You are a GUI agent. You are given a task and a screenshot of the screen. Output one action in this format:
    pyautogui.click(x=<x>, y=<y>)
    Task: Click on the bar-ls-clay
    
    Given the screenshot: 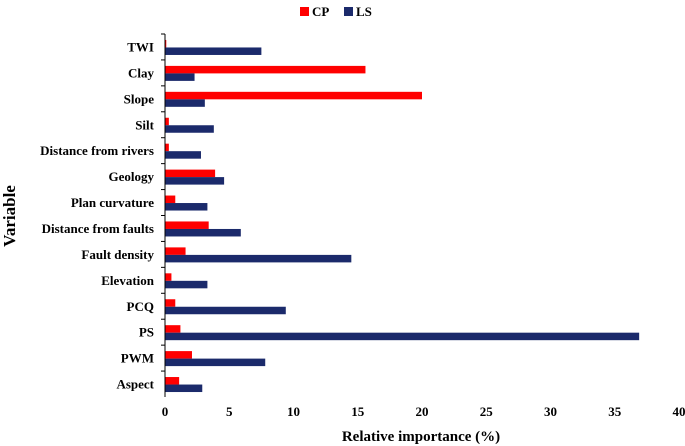 What is the action you would take?
    pyautogui.click(x=180, y=77)
    